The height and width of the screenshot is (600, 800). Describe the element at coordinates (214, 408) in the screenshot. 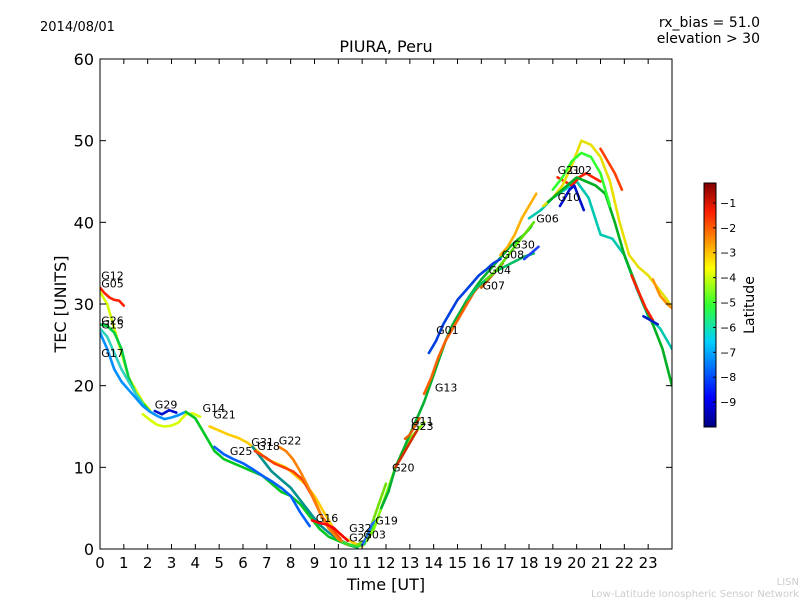

I see `series-label-g14: G14` at that location.